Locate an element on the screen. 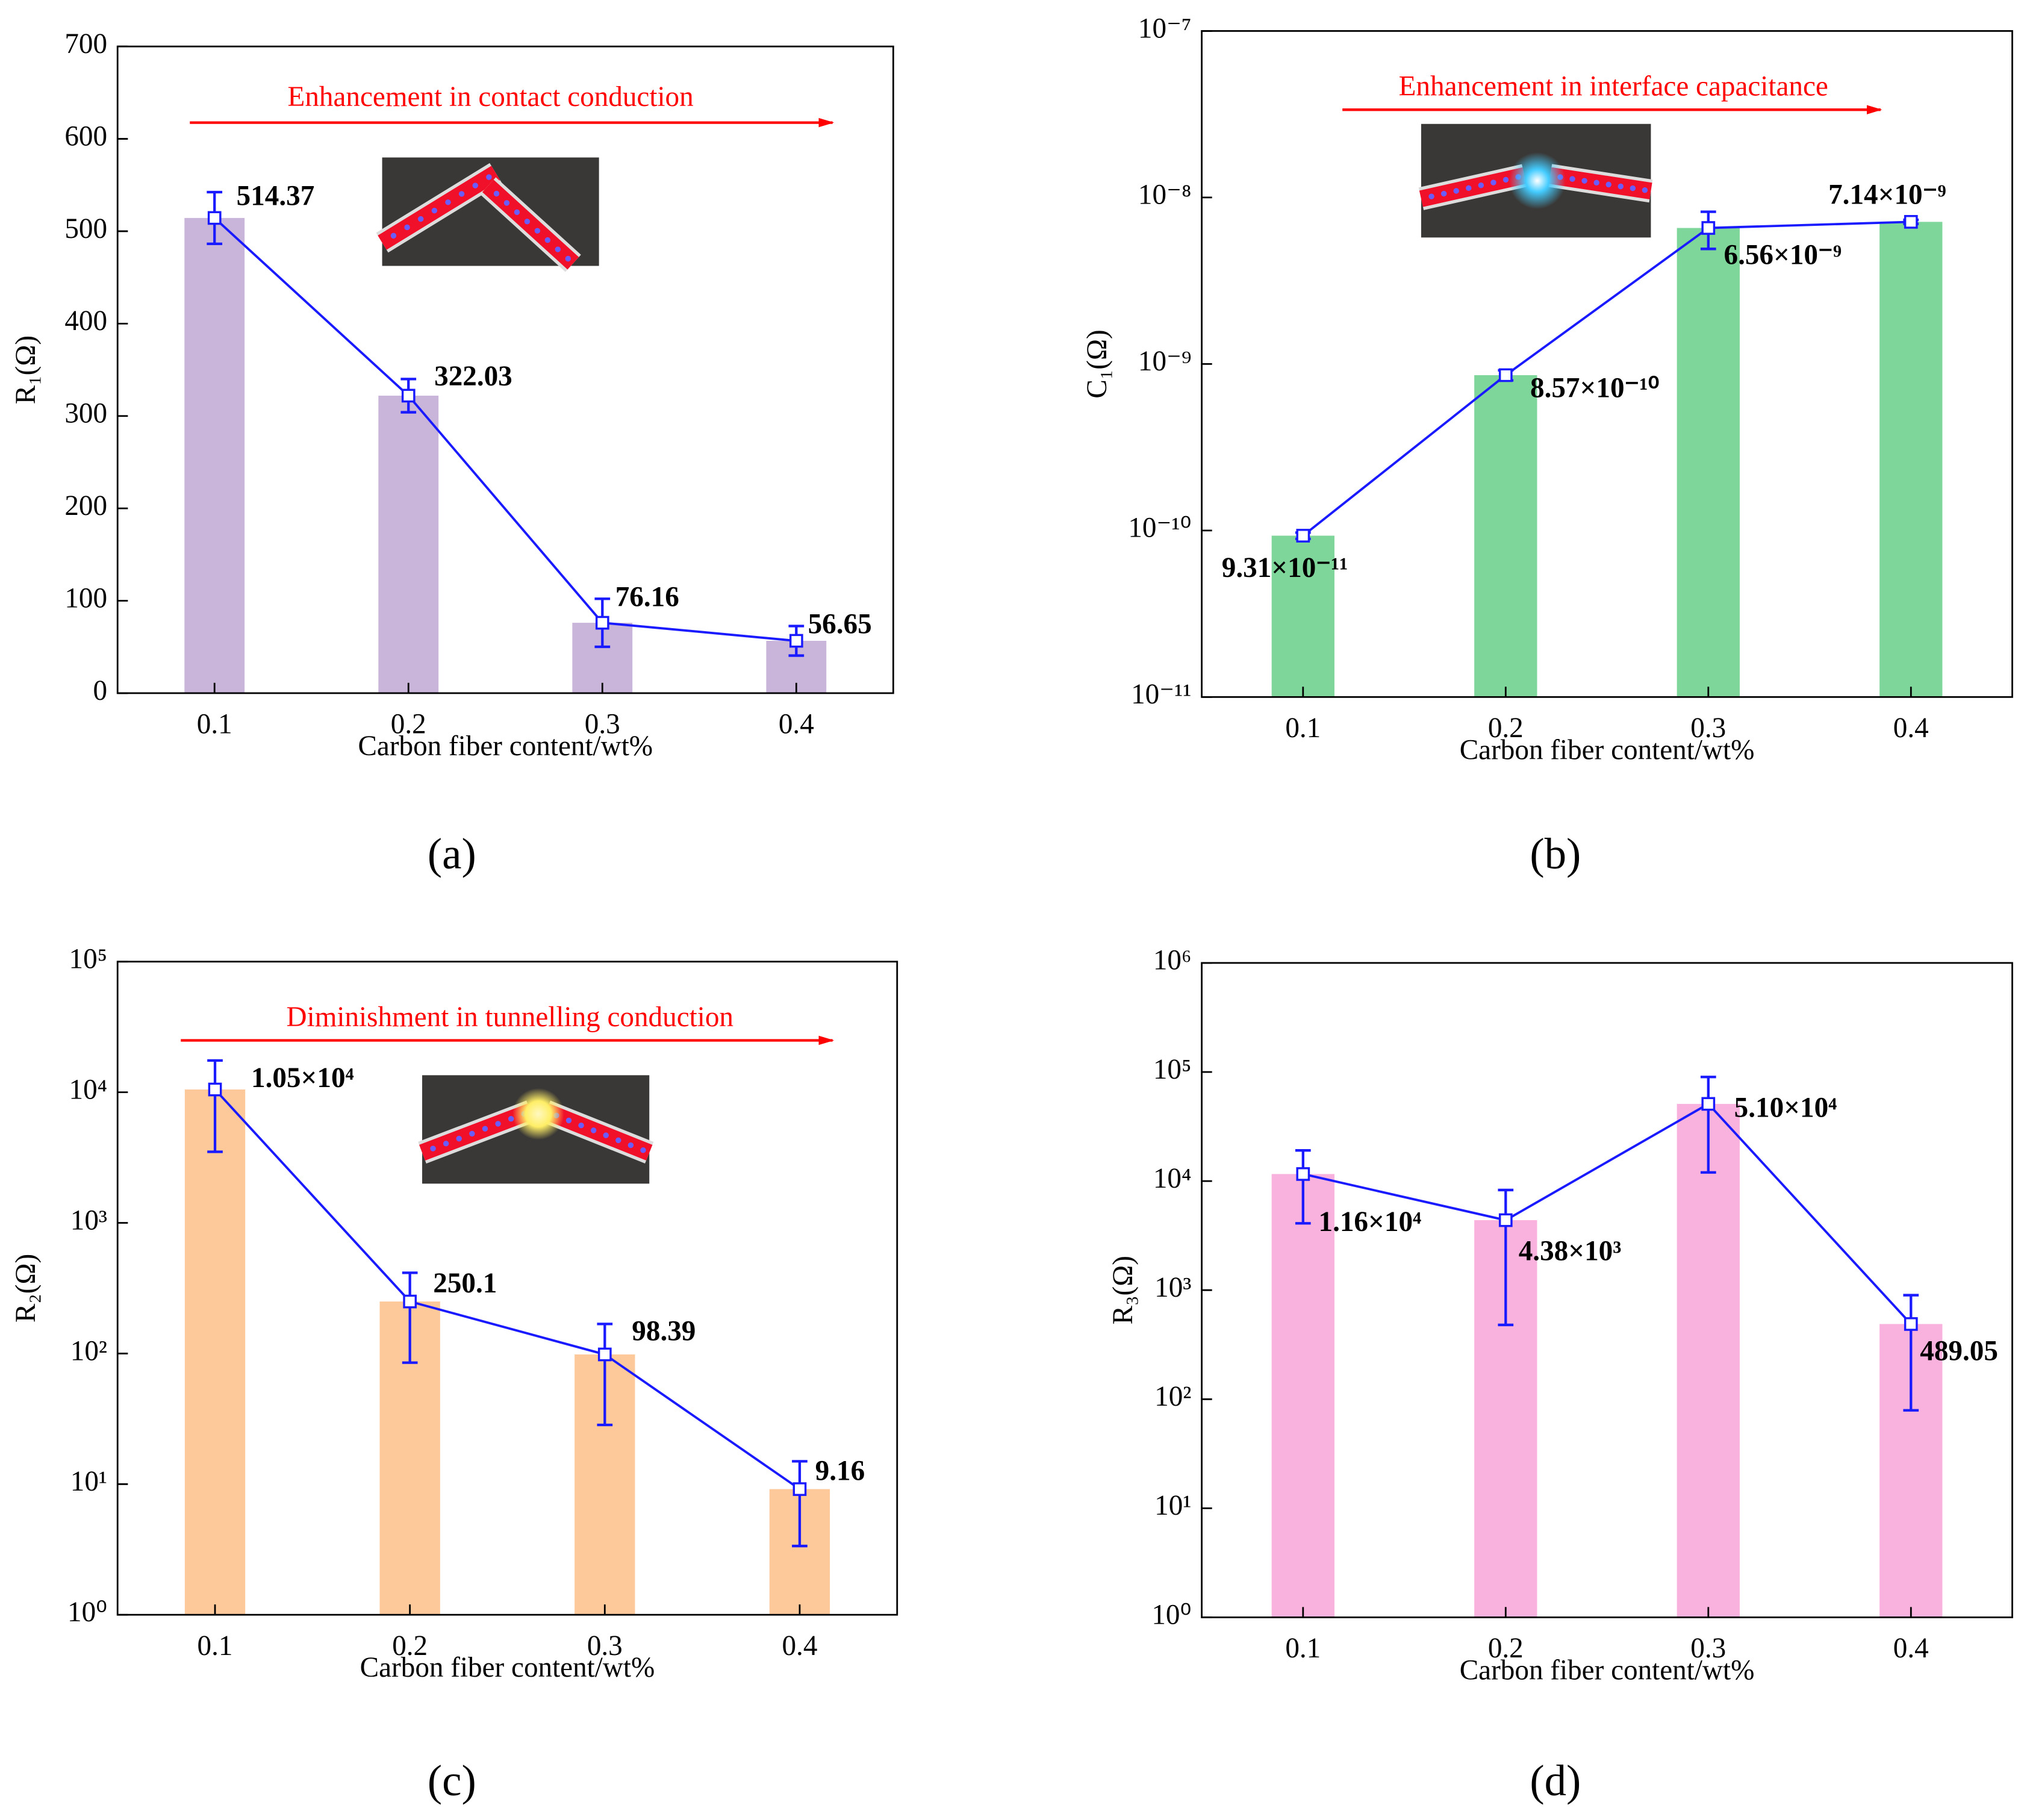 The width and height of the screenshot is (2024, 1820). value-label: 9.31×10⁻¹¹ is located at coordinates (1285, 568).